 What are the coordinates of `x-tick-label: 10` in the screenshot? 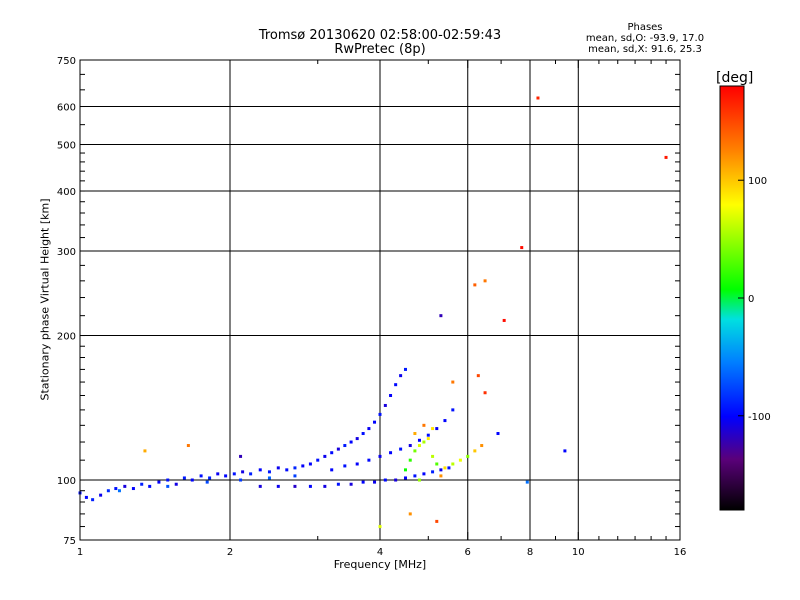 It's located at (578, 552).